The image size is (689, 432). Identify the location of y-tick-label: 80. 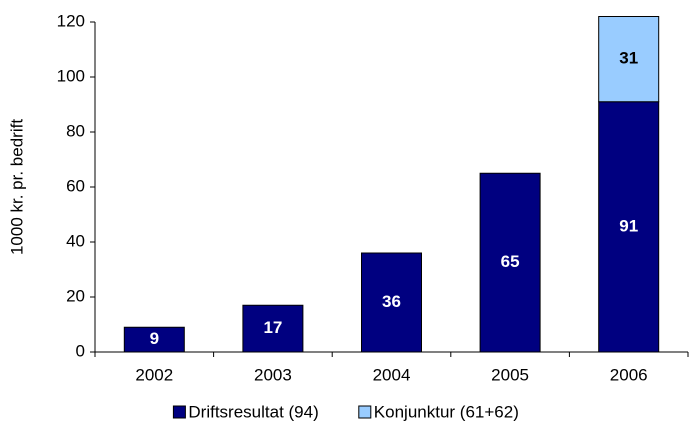
(75, 130).